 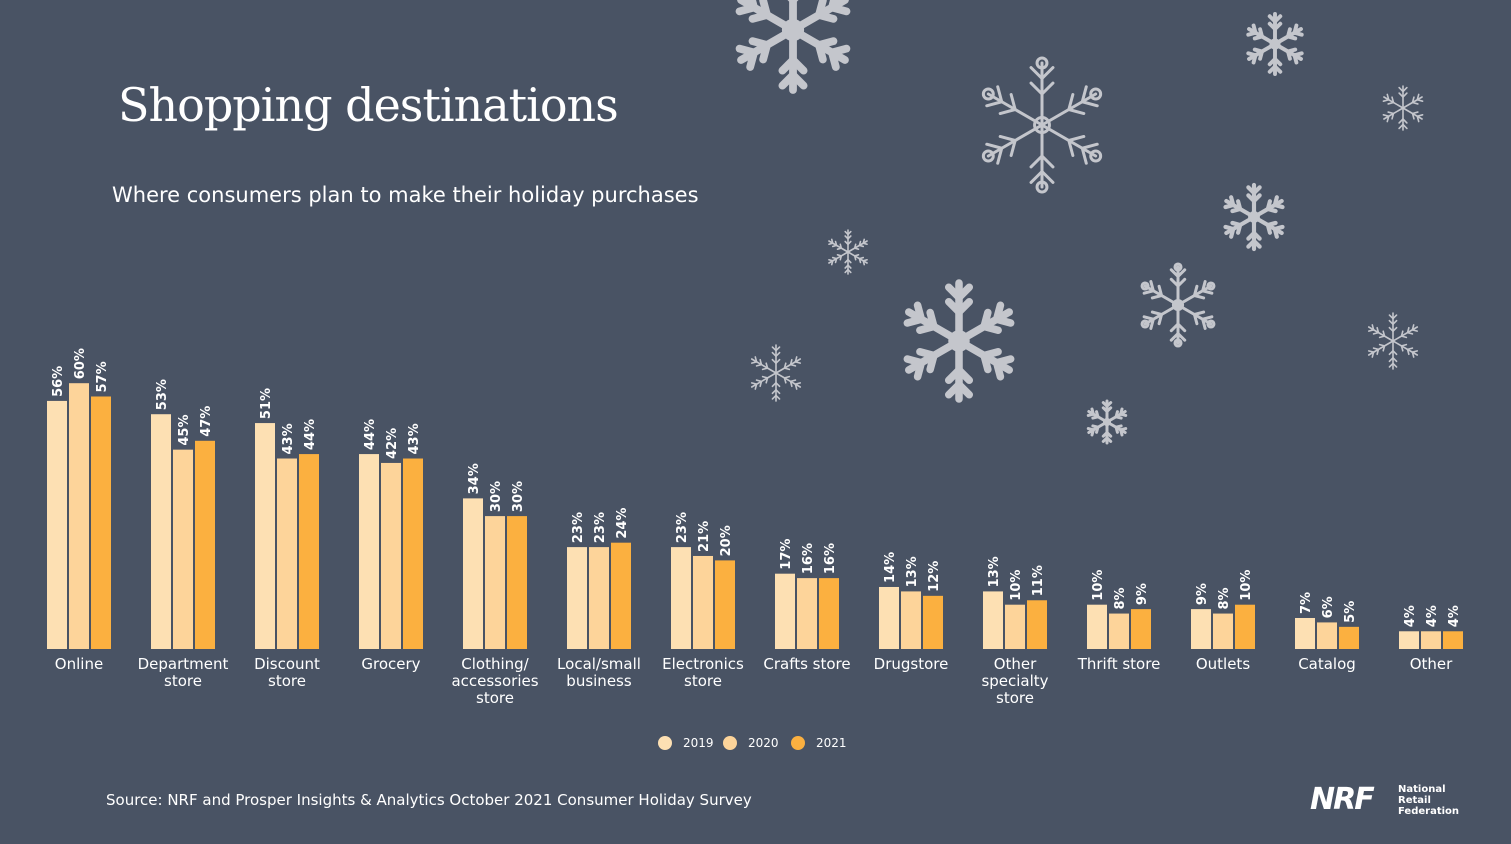 What do you see at coordinates (599, 681) in the screenshot?
I see `category-label: business` at bounding box center [599, 681].